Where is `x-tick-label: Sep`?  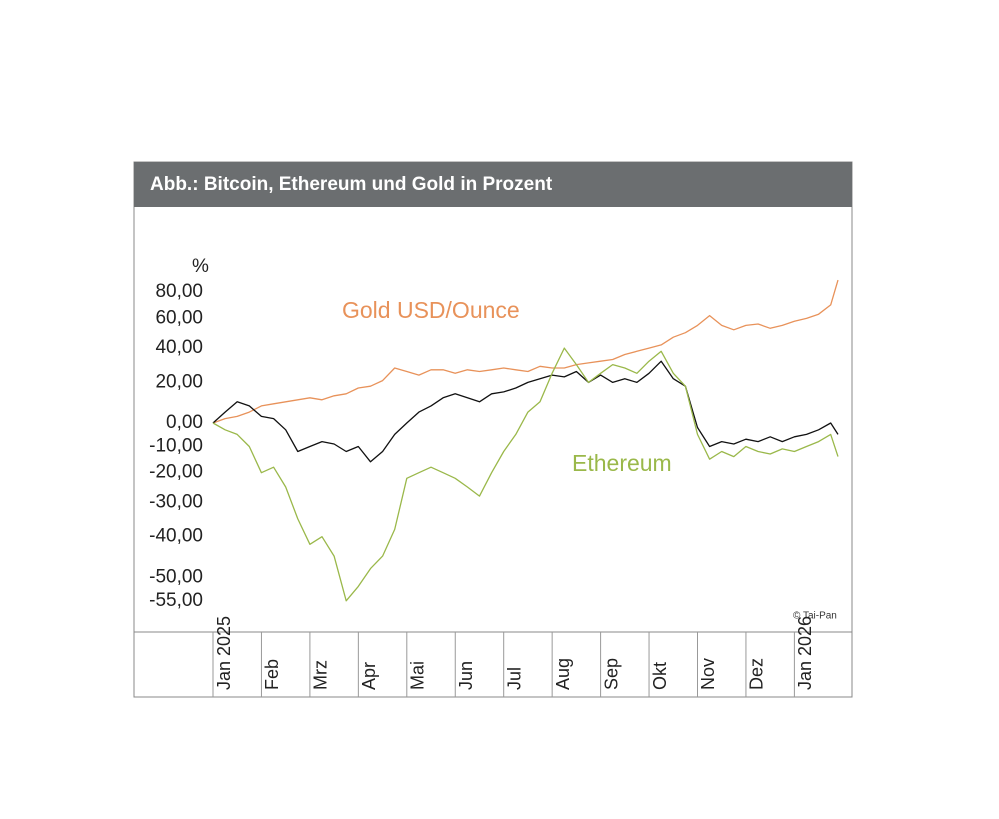 x-tick-label: Sep is located at coordinates (611, 674).